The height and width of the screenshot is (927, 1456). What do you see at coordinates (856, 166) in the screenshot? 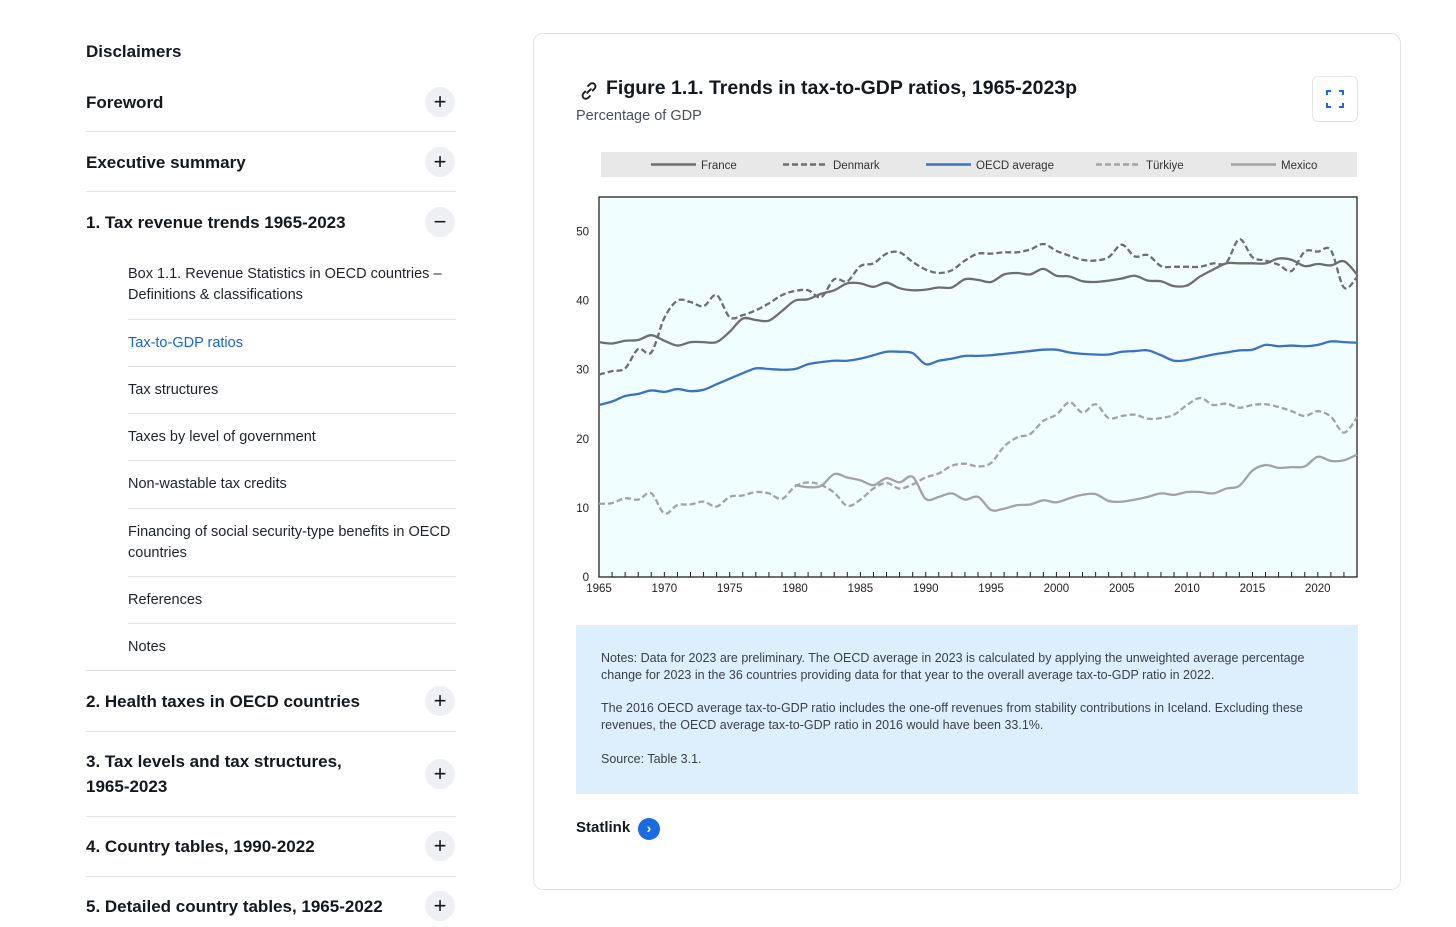
I see `legend-label: Denmark` at bounding box center [856, 166].